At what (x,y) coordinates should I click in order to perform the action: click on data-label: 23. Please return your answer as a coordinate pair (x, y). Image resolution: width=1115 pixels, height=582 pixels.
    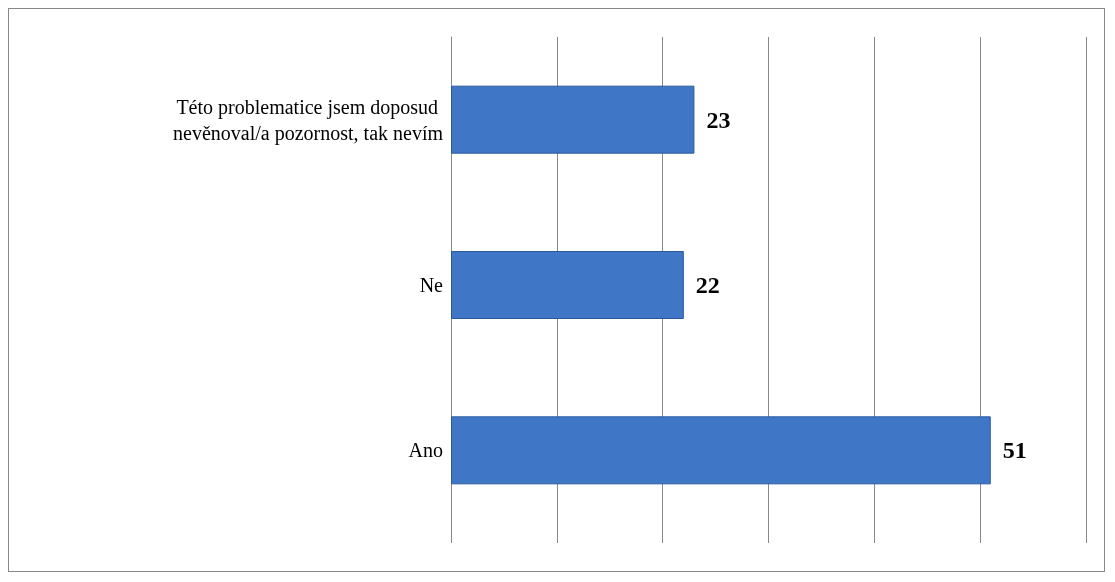
    Looking at the image, I should click on (718, 119).